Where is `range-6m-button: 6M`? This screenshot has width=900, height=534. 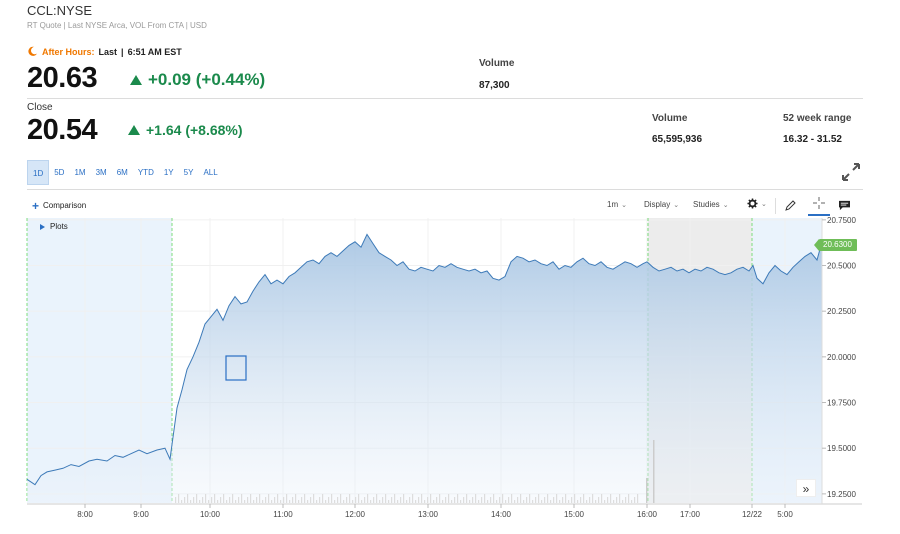 range-6m-button: 6M is located at coordinates (122, 172).